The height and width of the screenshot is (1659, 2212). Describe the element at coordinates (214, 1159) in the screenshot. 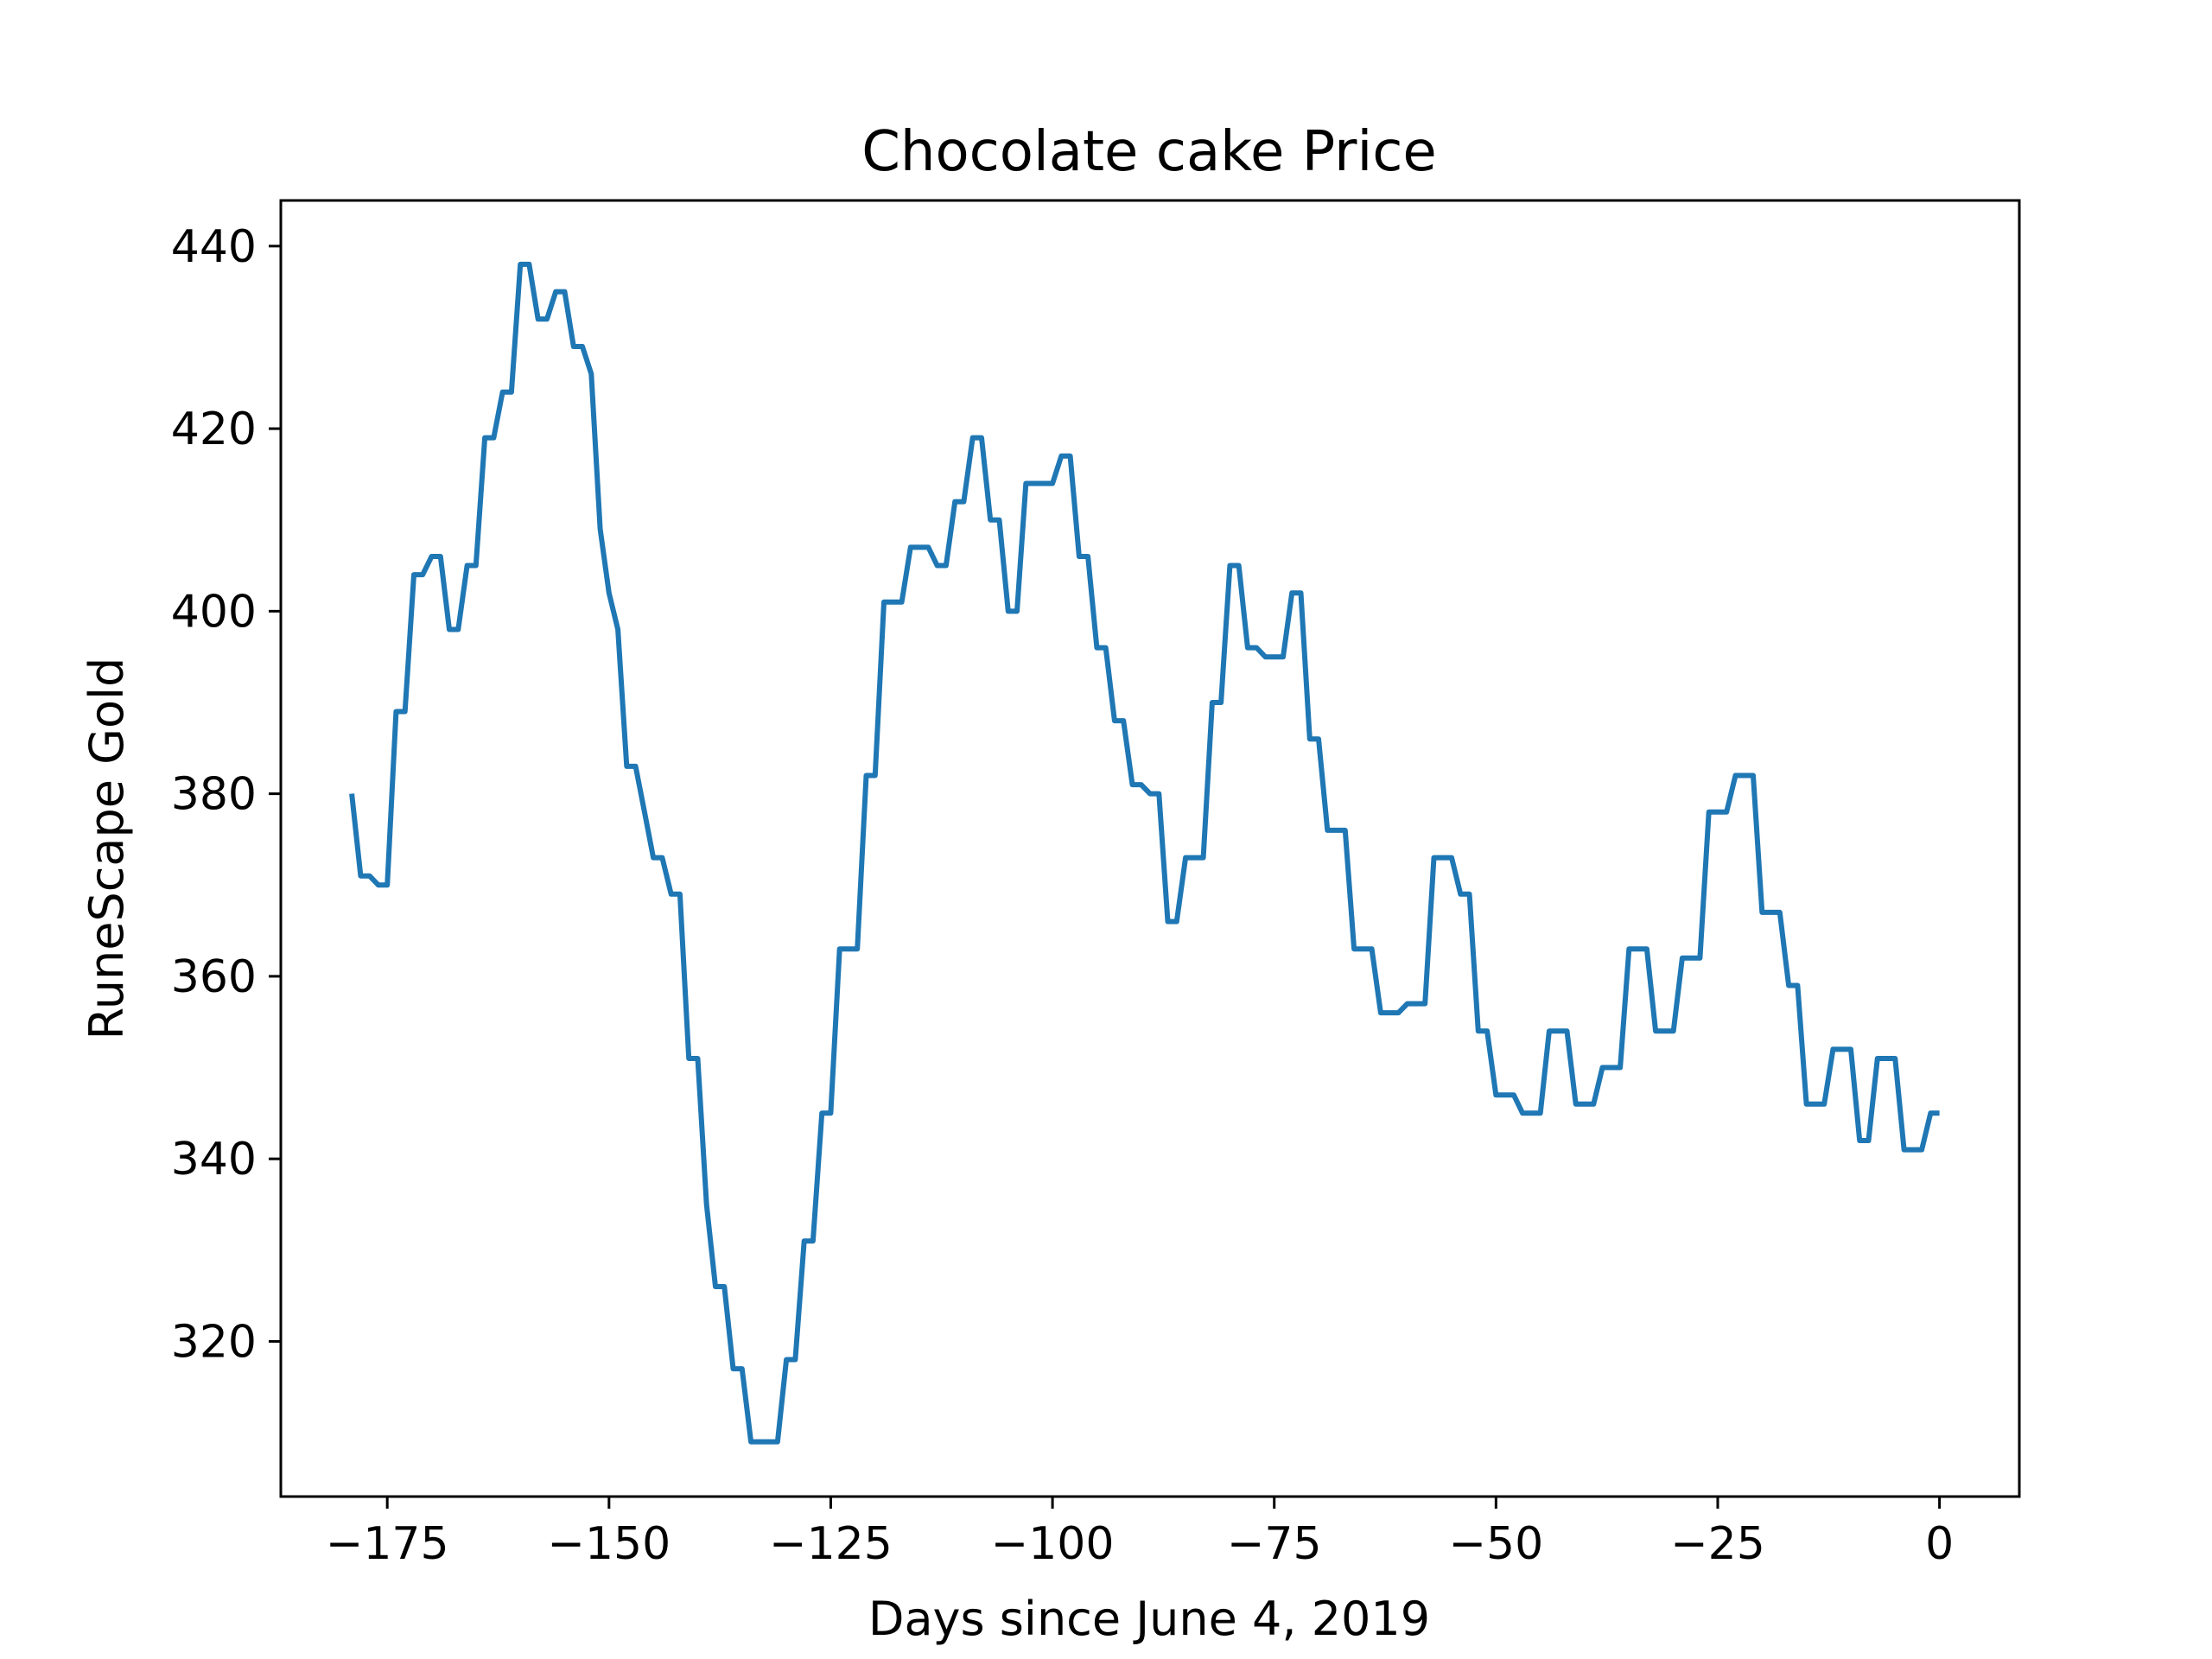

I see `y-tick-label: 340` at that location.